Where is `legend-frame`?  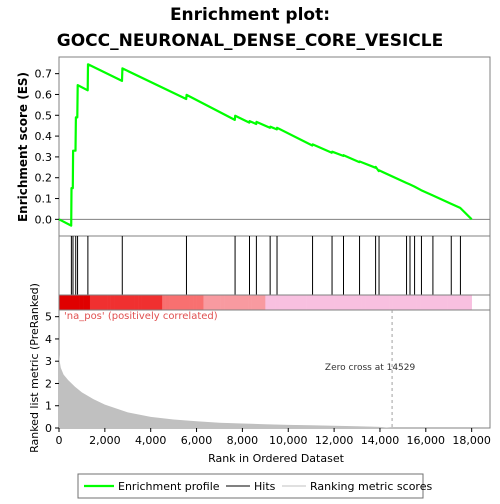 legend-frame is located at coordinates (250, 486).